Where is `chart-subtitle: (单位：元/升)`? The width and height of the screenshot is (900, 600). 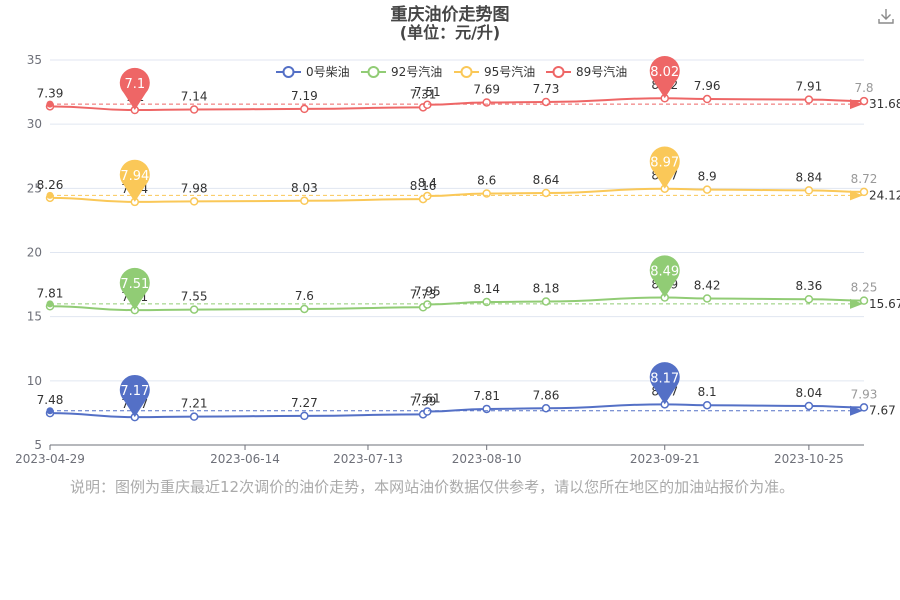
chart-subtitle: (单位：元/升) is located at coordinates (450, 32).